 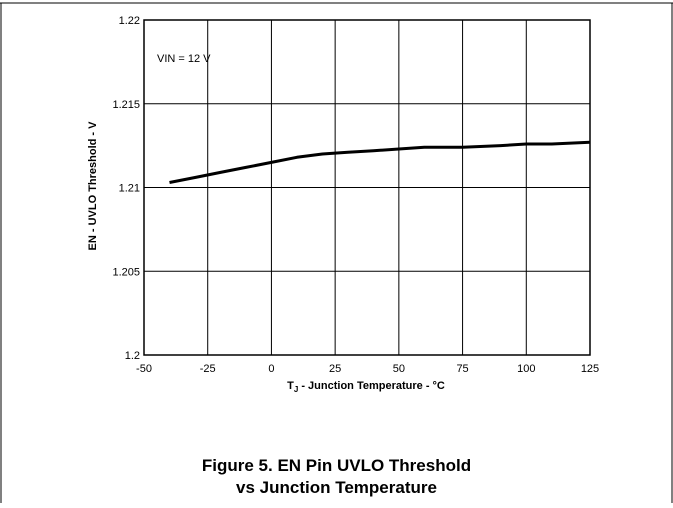 I want to click on y-tick-label: 1.22, so click(x=129, y=21).